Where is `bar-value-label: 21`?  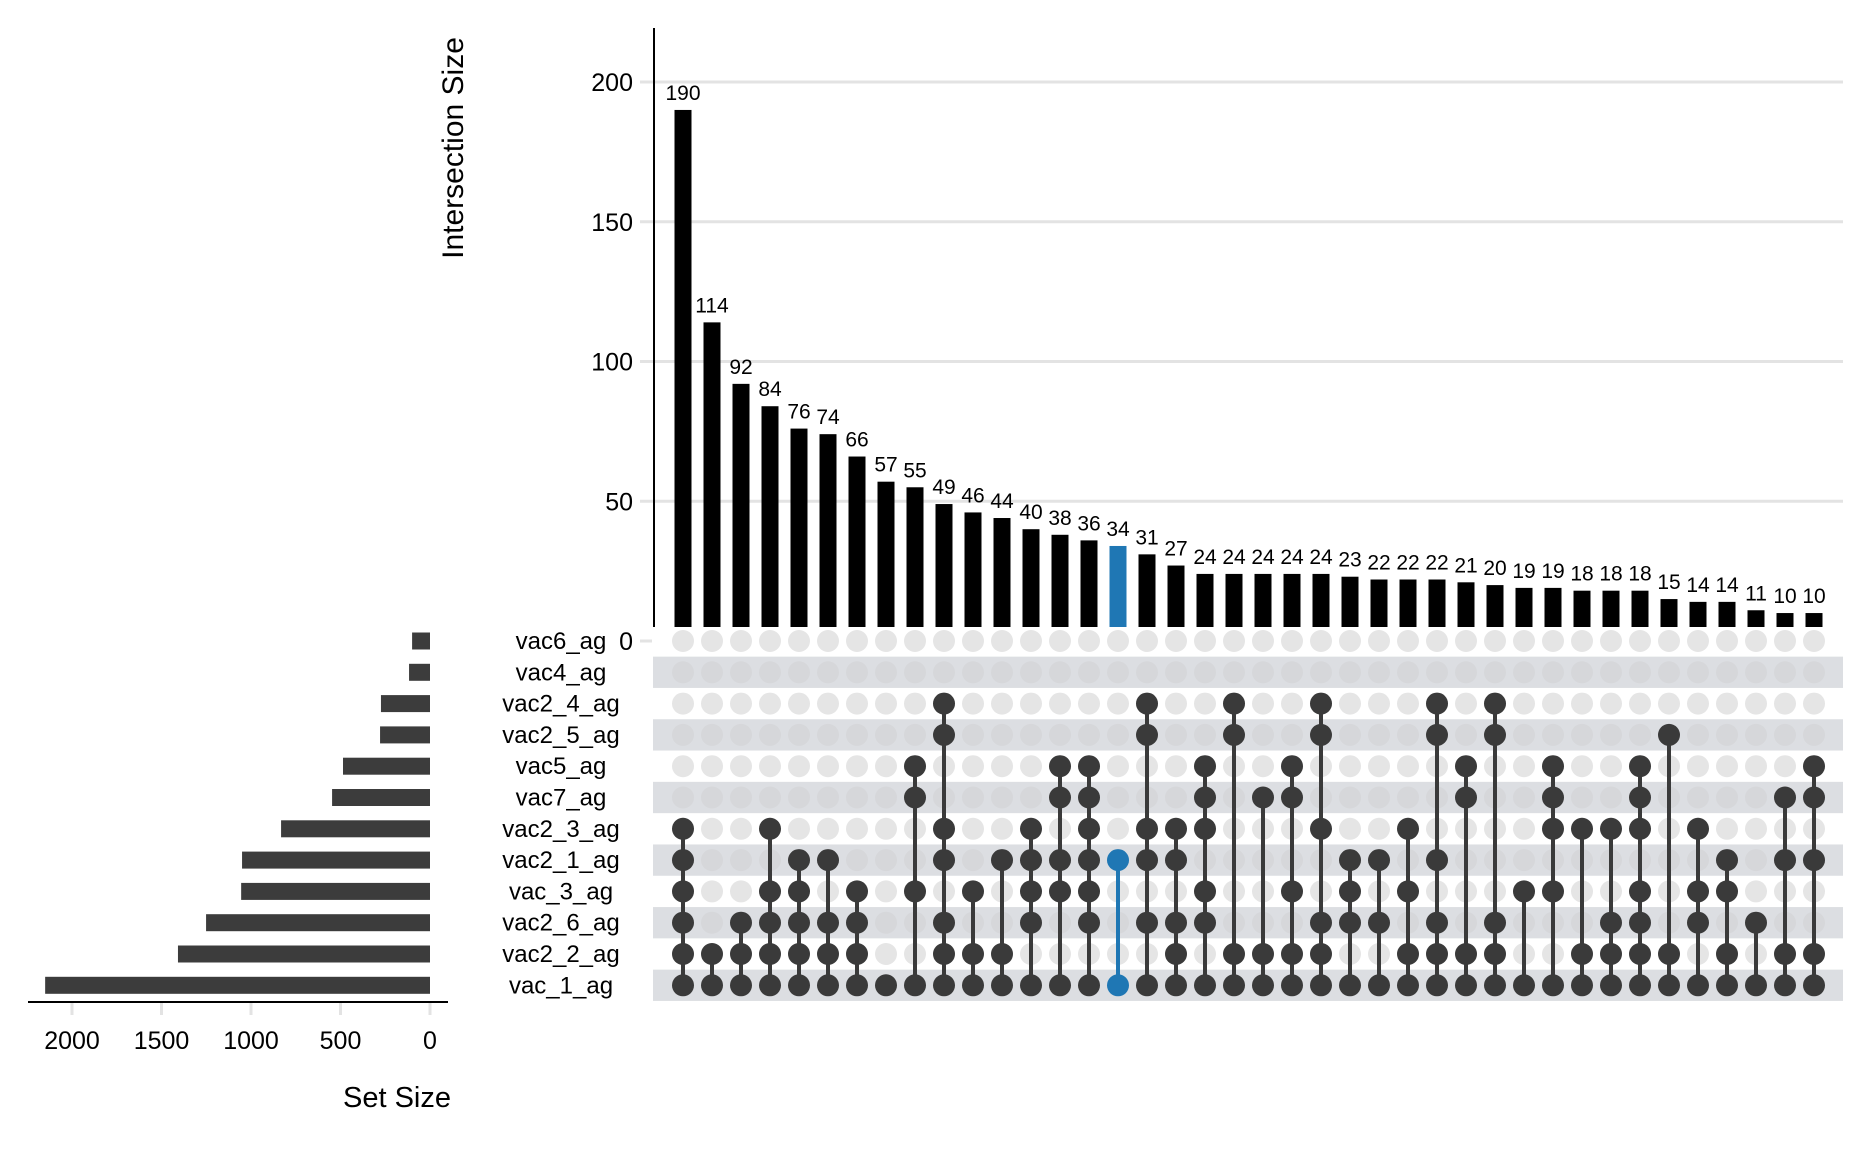 bar-value-label: 21 is located at coordinates (1465, 565).